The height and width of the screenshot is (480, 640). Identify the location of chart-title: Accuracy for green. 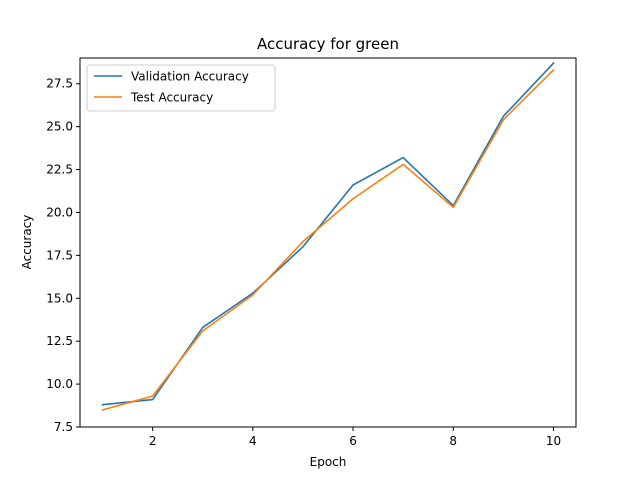
(328, 44).